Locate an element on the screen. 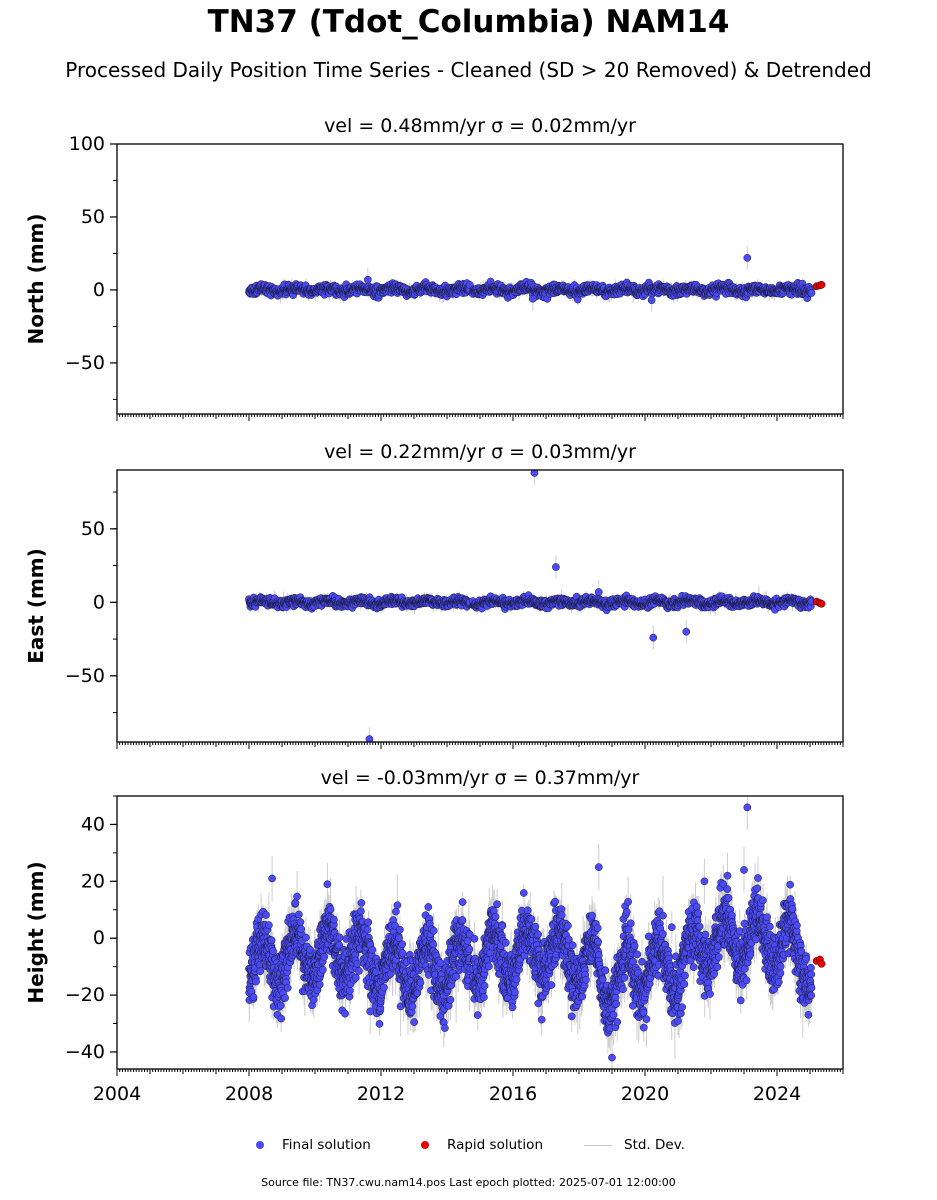  panel-title: vel = 0.48mm/yr σ = 0.02mm/yr is located at coordinates (480, 126).